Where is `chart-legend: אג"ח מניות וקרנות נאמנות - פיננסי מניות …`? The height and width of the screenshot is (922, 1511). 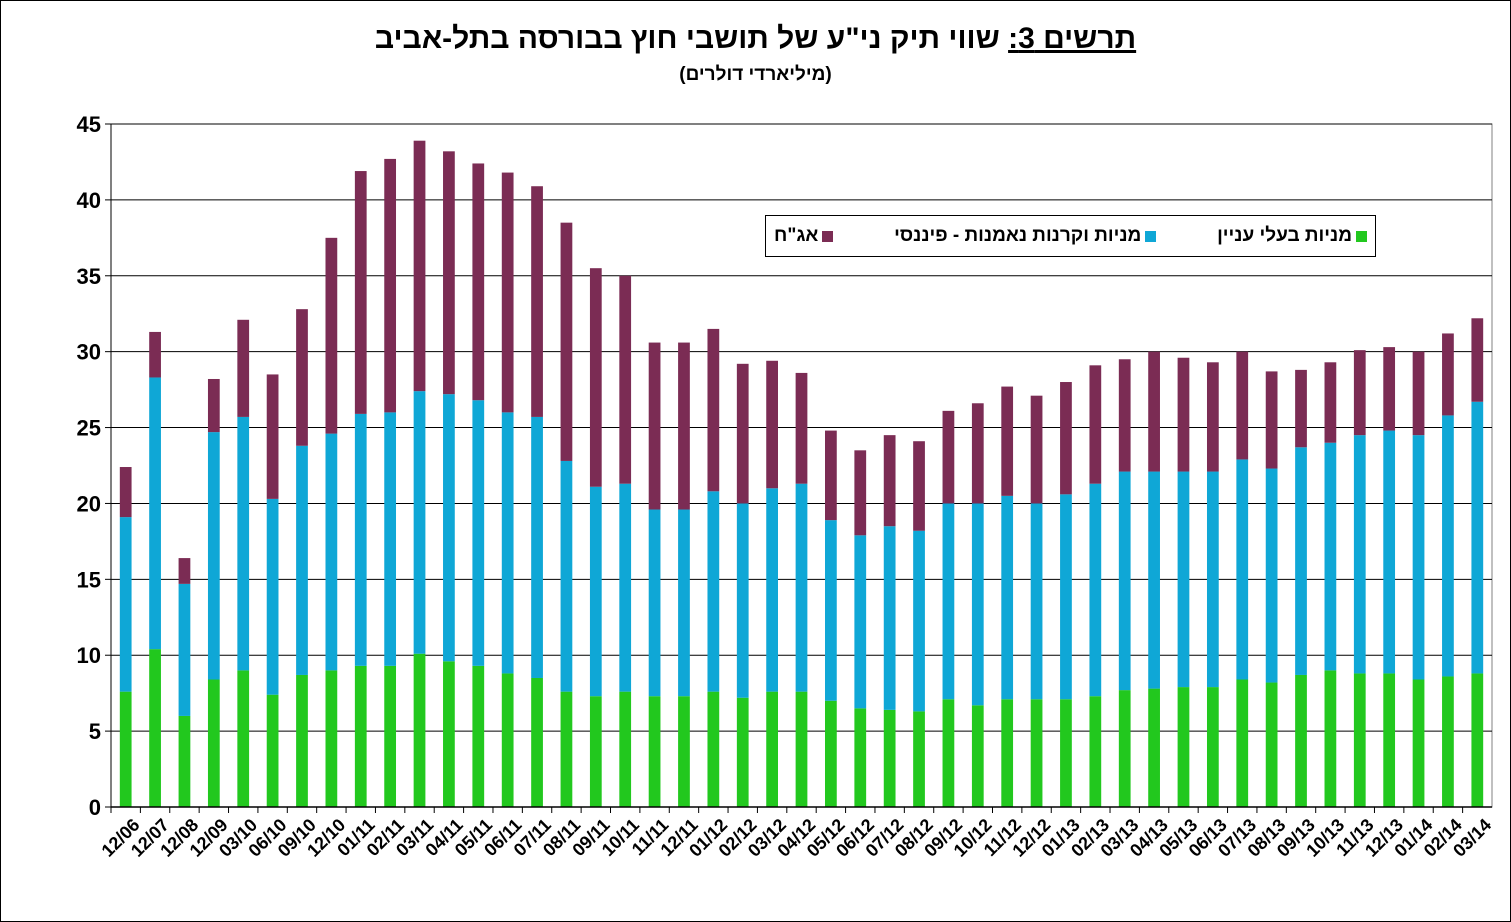
chart-legend: אג"ח מניות וקרנות נאמנות - פיננסי מניות … is located at coordinates (1070, 236).